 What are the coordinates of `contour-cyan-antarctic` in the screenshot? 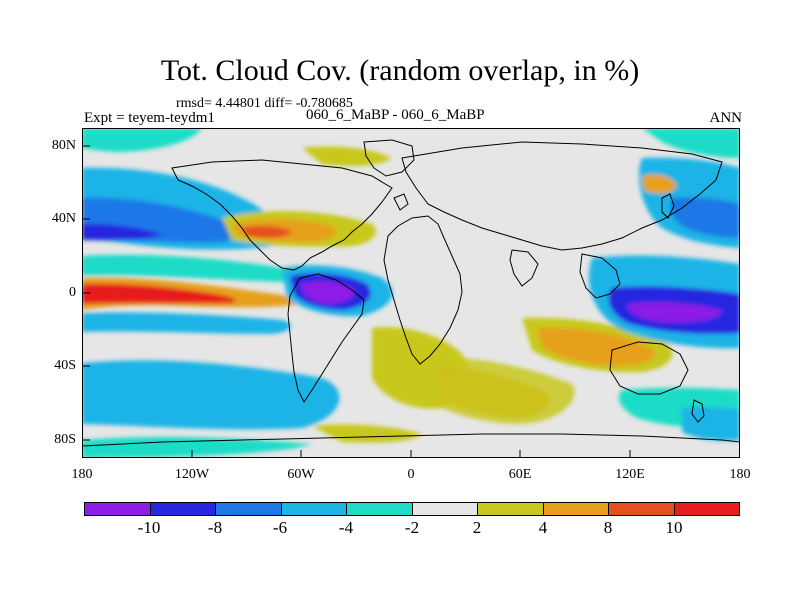 It's located at (197, 447).